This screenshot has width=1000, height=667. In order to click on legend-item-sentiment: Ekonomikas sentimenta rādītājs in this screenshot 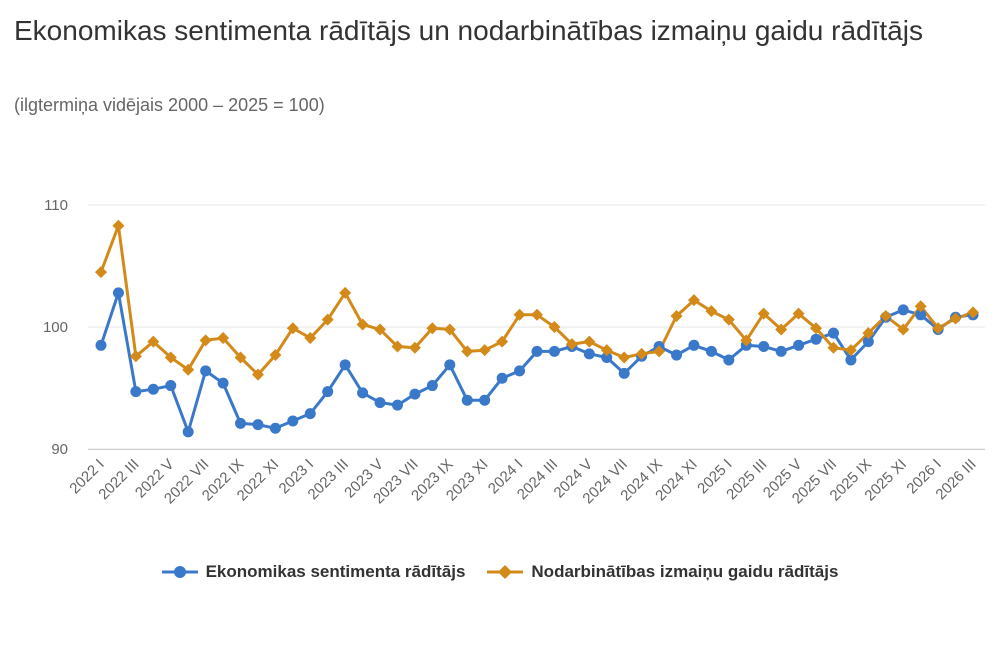, I will do `click(313, 572)`.